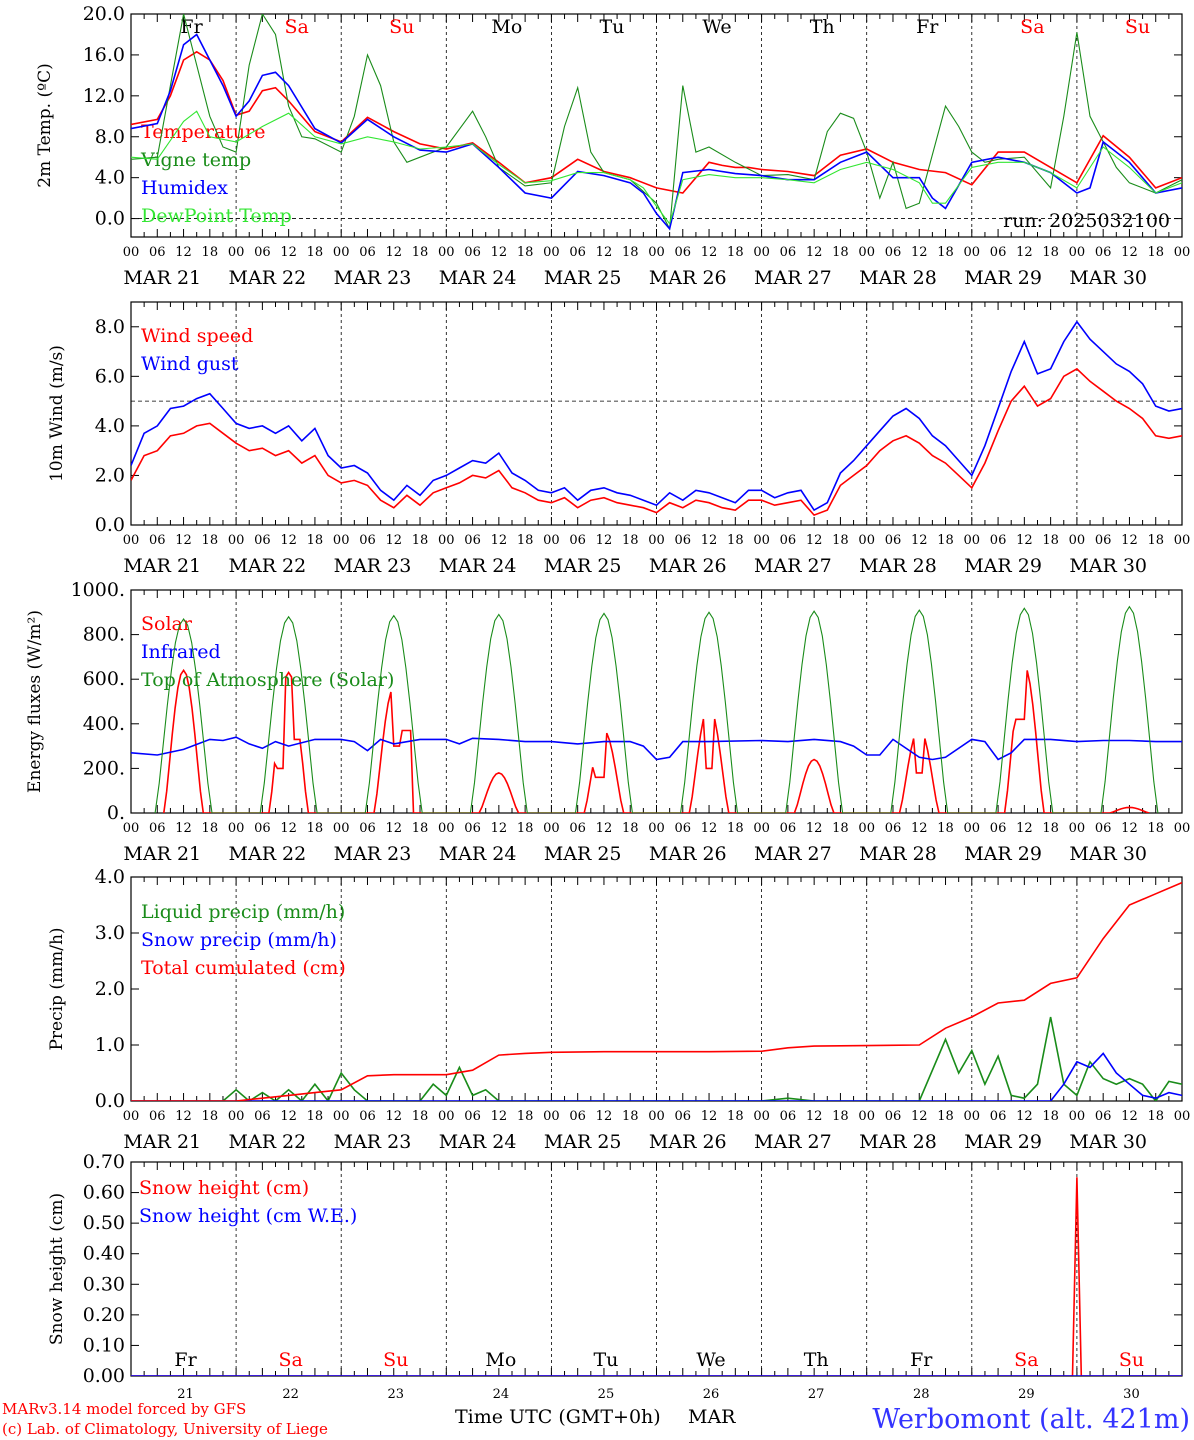  Describe the element at coordinates (110, 376) in the screenshot. I see `y-tick-label: 6.0` at that location.